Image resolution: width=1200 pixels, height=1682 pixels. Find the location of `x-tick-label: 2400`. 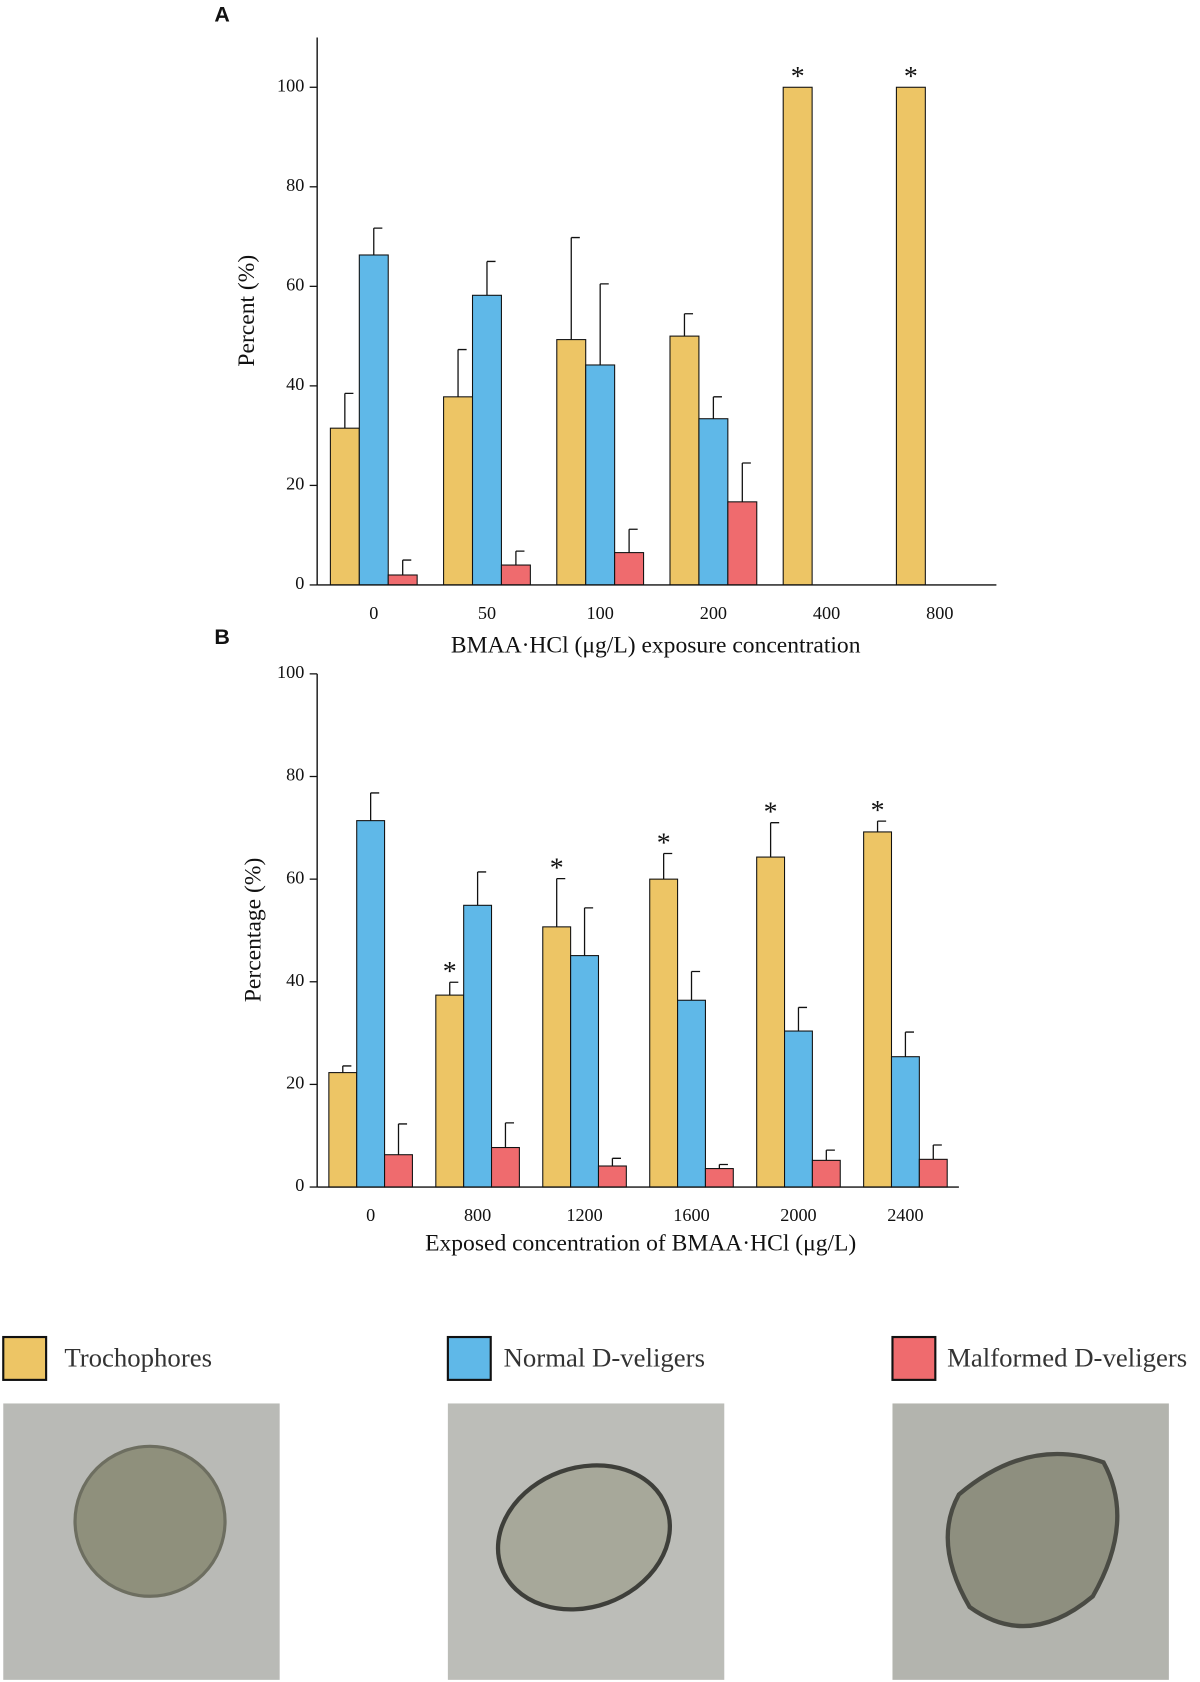

x-tick-label: 2400 is located at coordinates (905, 1215).